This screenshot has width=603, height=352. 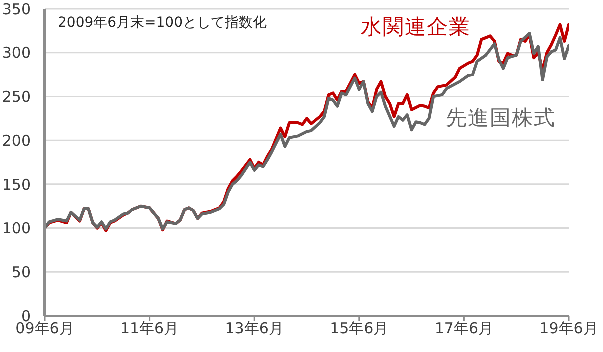 What do you see at coordinates (150, 329) in the screenshot?
I see `x-tick-label: 11年6月` at bounding box center [150, 329].